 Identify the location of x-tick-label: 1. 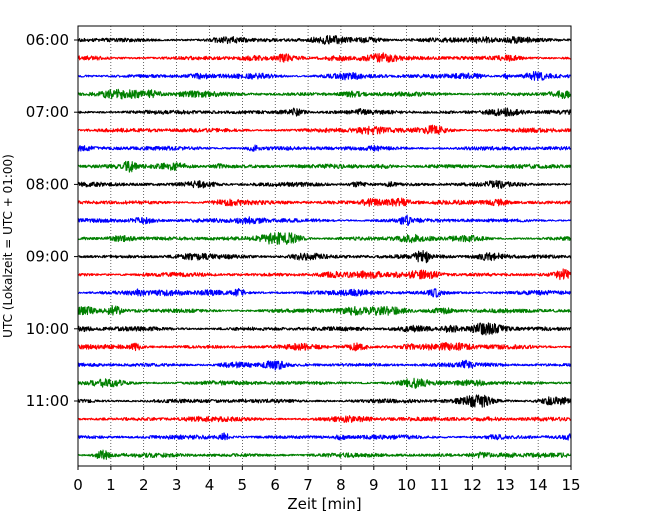
(111, 485).